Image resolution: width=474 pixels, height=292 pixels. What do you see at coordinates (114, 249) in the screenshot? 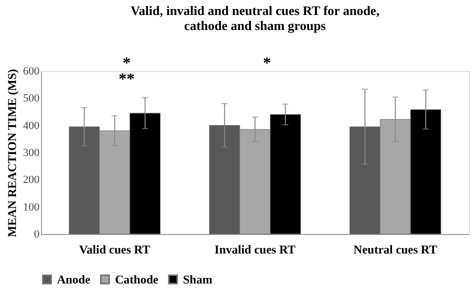
I see `x-tick-label: Valid cues RT` at bounding box center [114, 249].